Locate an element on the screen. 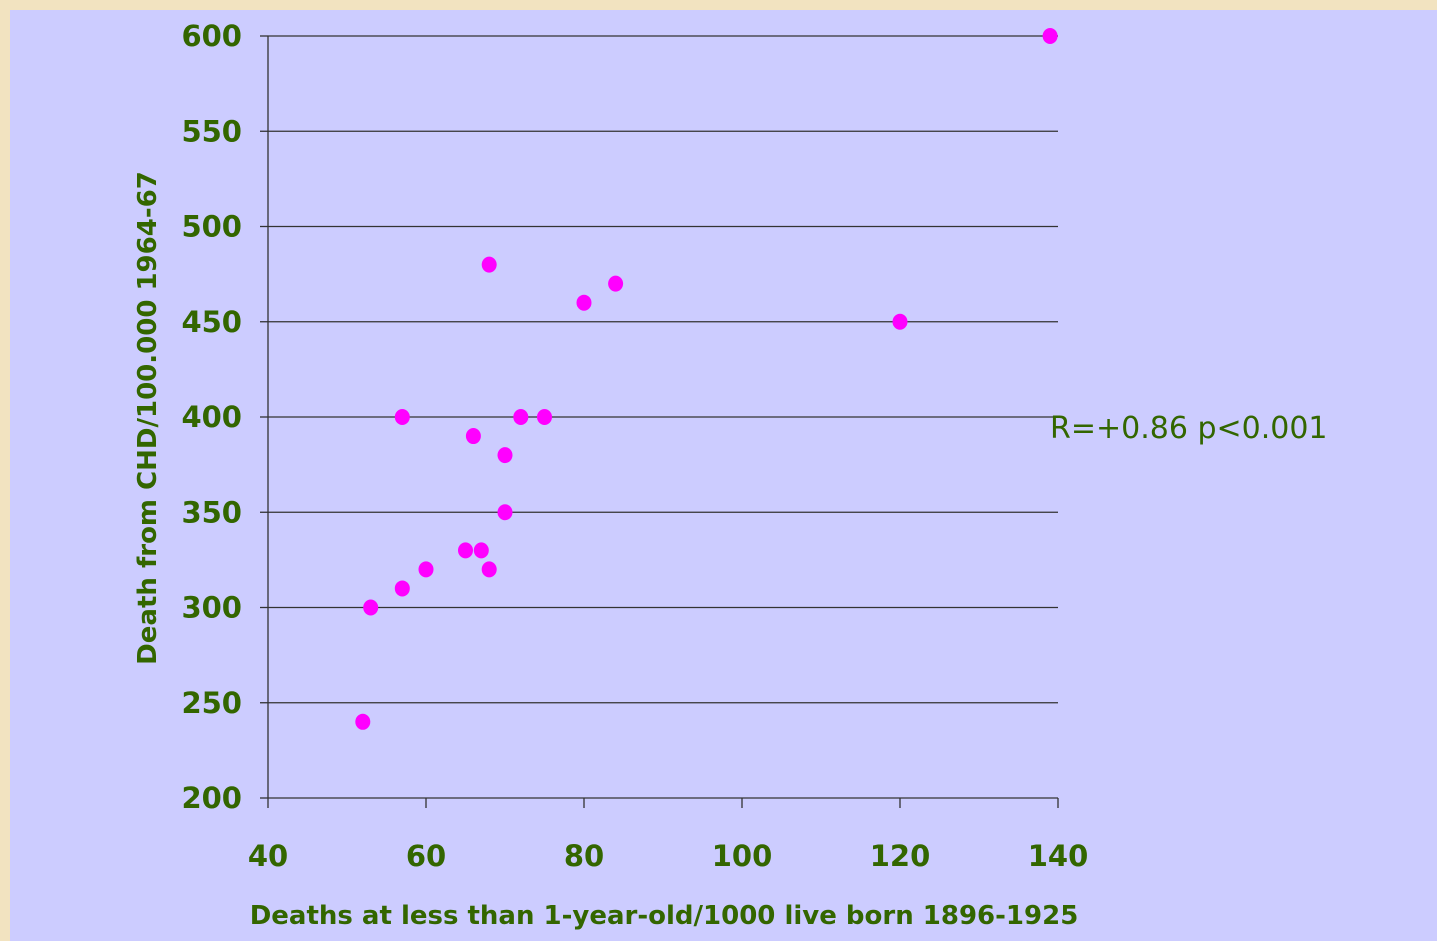  x-tick-label: 40 is located at coordinates (268, 856).